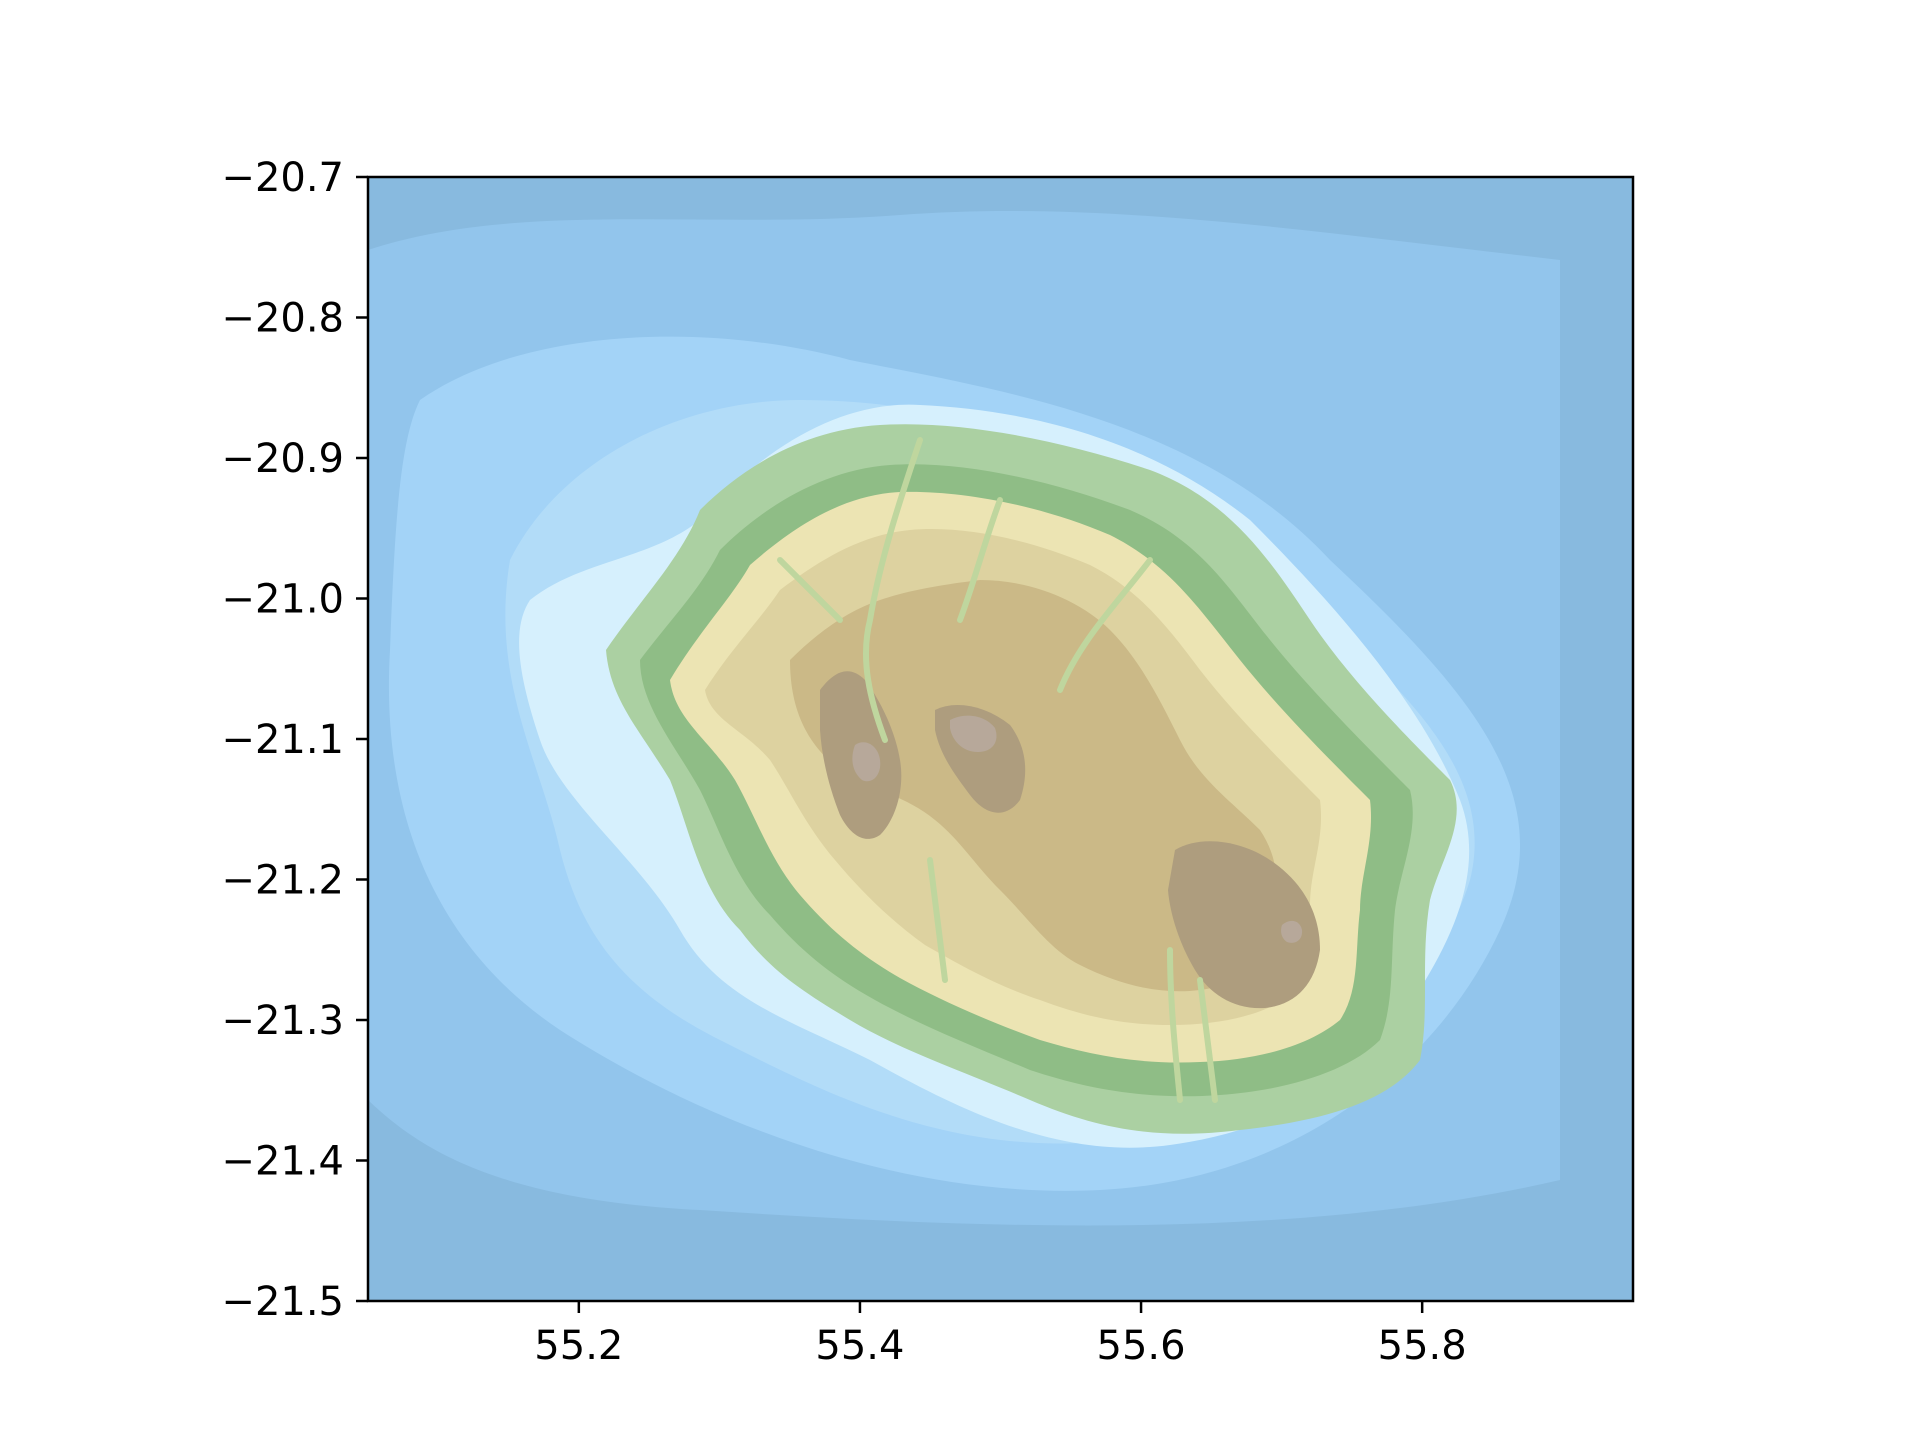 The width and height of the screenshot is (1920, 1440). I want to click on y-tick-label: −21.4, so click(282, 1162).